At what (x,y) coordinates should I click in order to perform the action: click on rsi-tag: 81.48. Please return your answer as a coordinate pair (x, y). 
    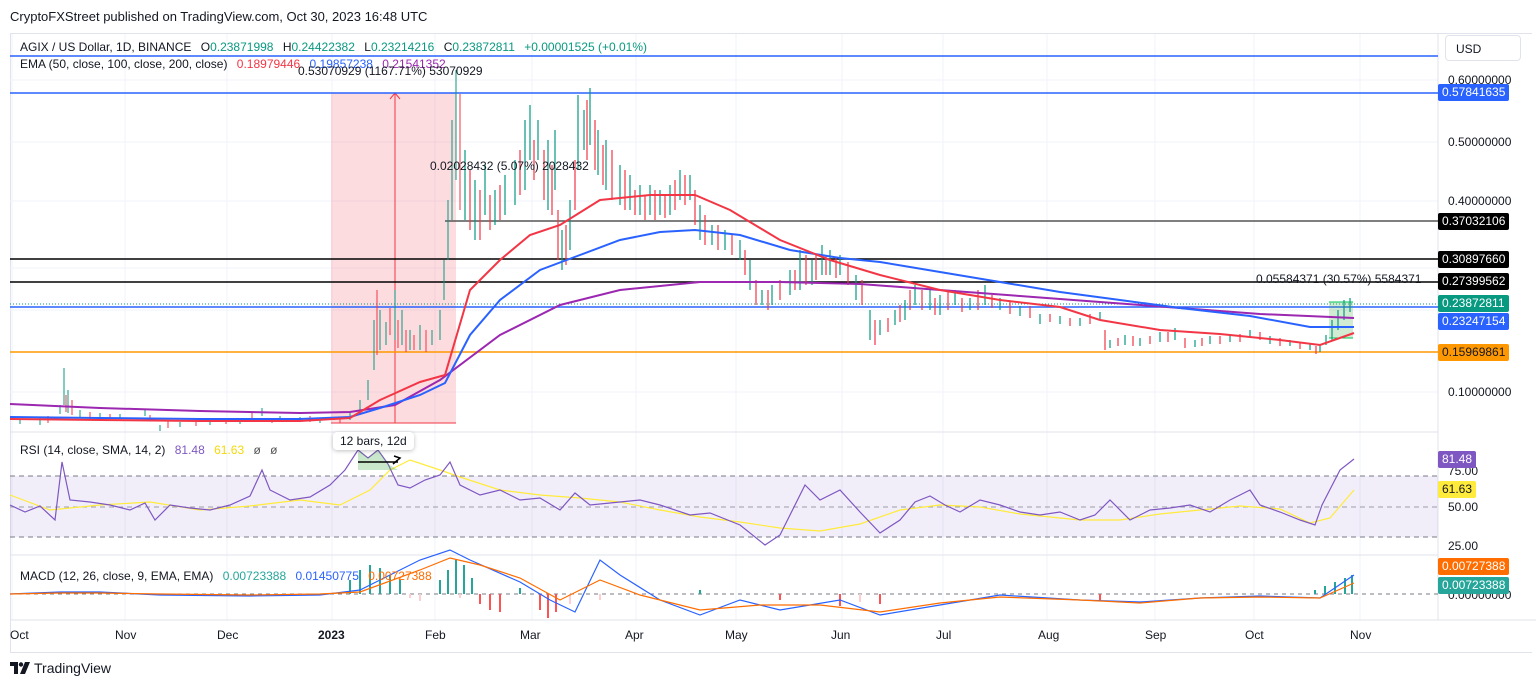
    Looking at the image, I should click on (1457, 459).